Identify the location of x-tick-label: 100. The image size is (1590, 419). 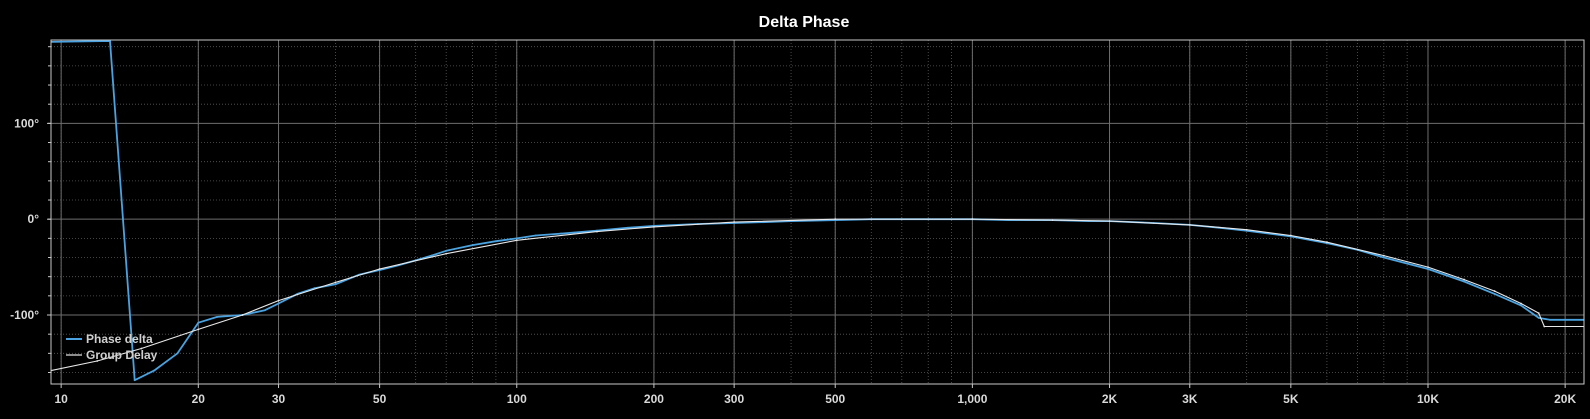
(517, 399).